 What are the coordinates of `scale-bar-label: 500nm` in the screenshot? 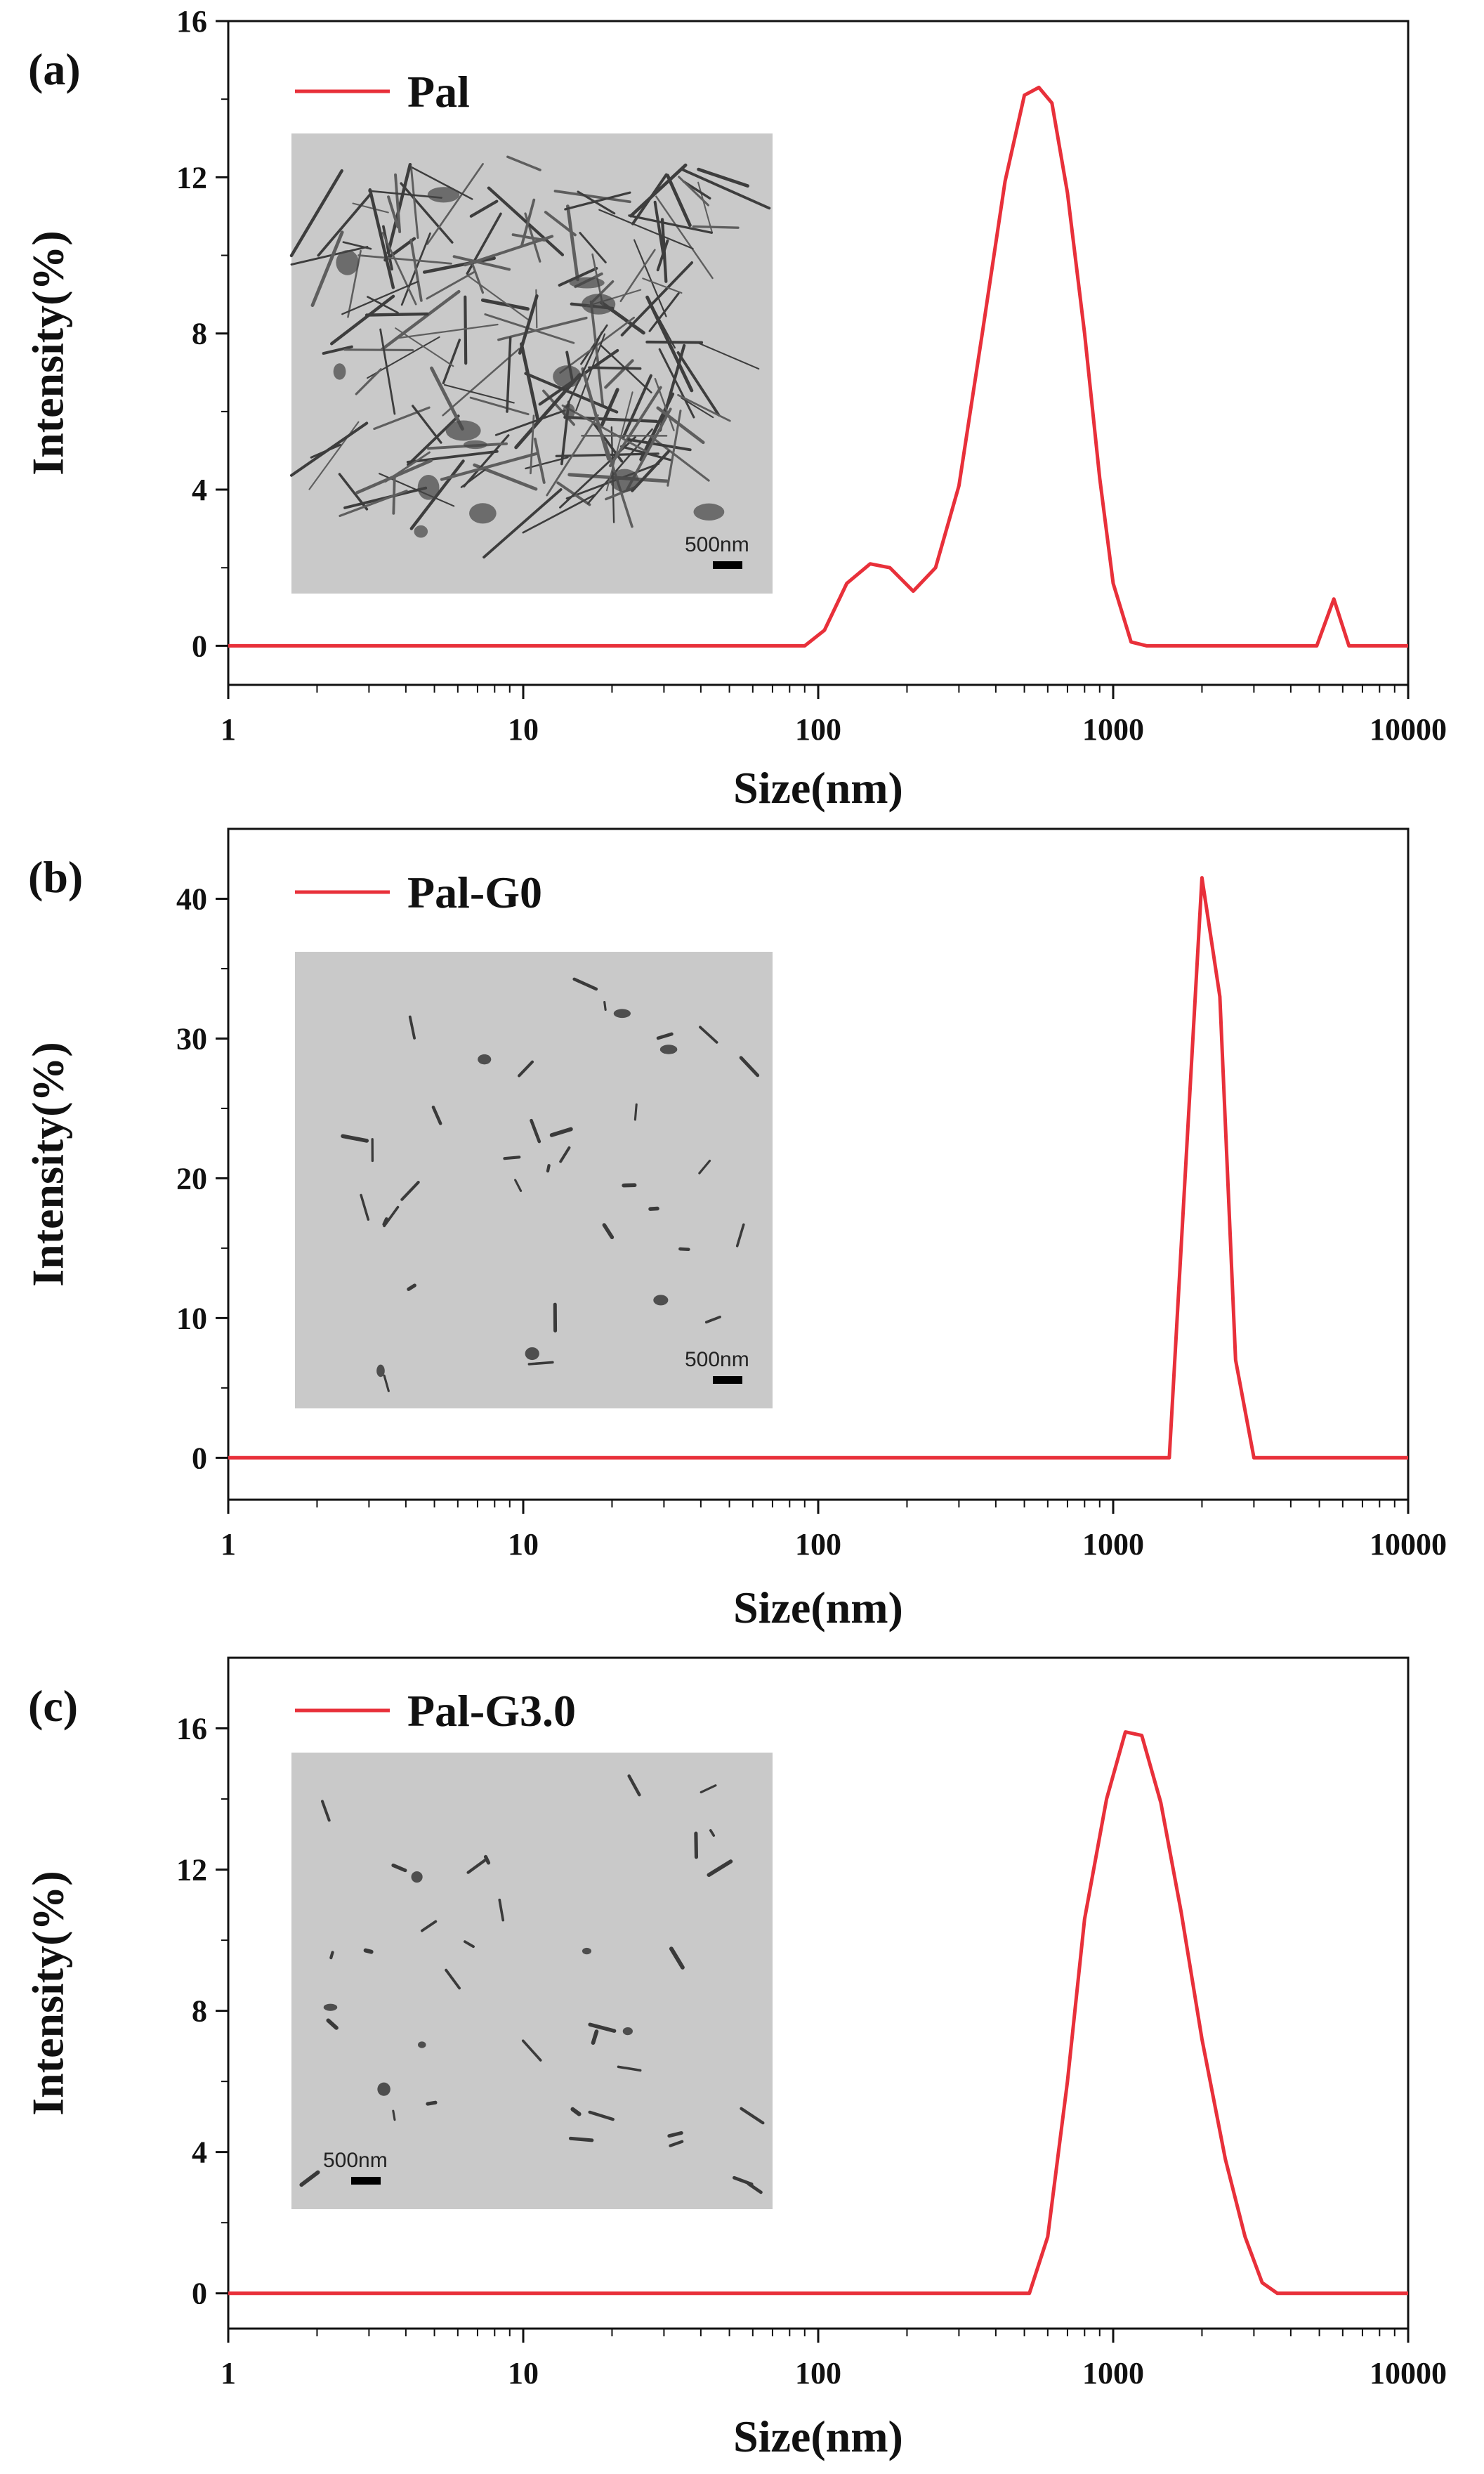 It's located at (717, 544).